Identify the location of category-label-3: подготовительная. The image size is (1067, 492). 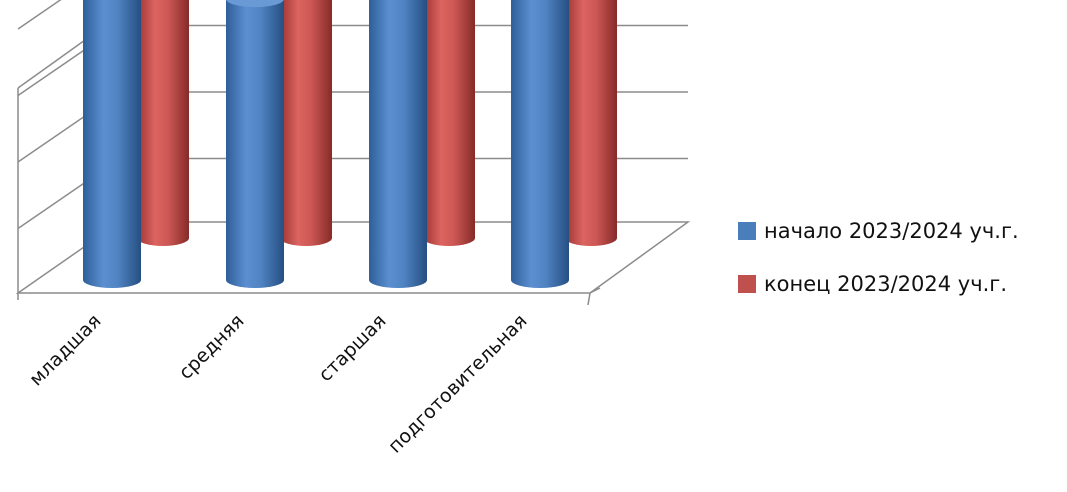
(458, 384).